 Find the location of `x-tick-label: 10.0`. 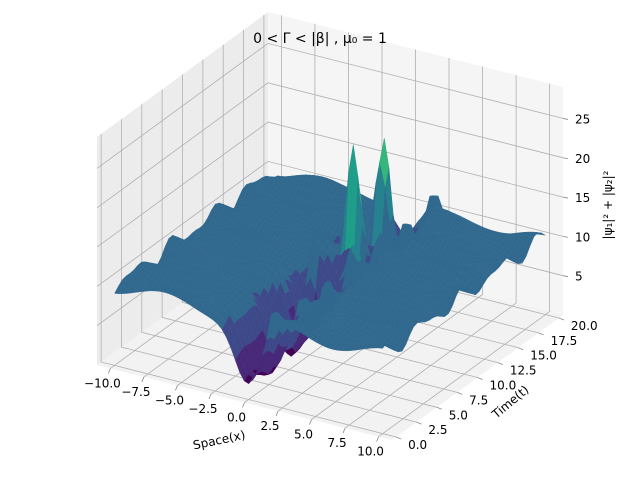

x-tick-label: 10.0 is located at coordinates (370, 452).